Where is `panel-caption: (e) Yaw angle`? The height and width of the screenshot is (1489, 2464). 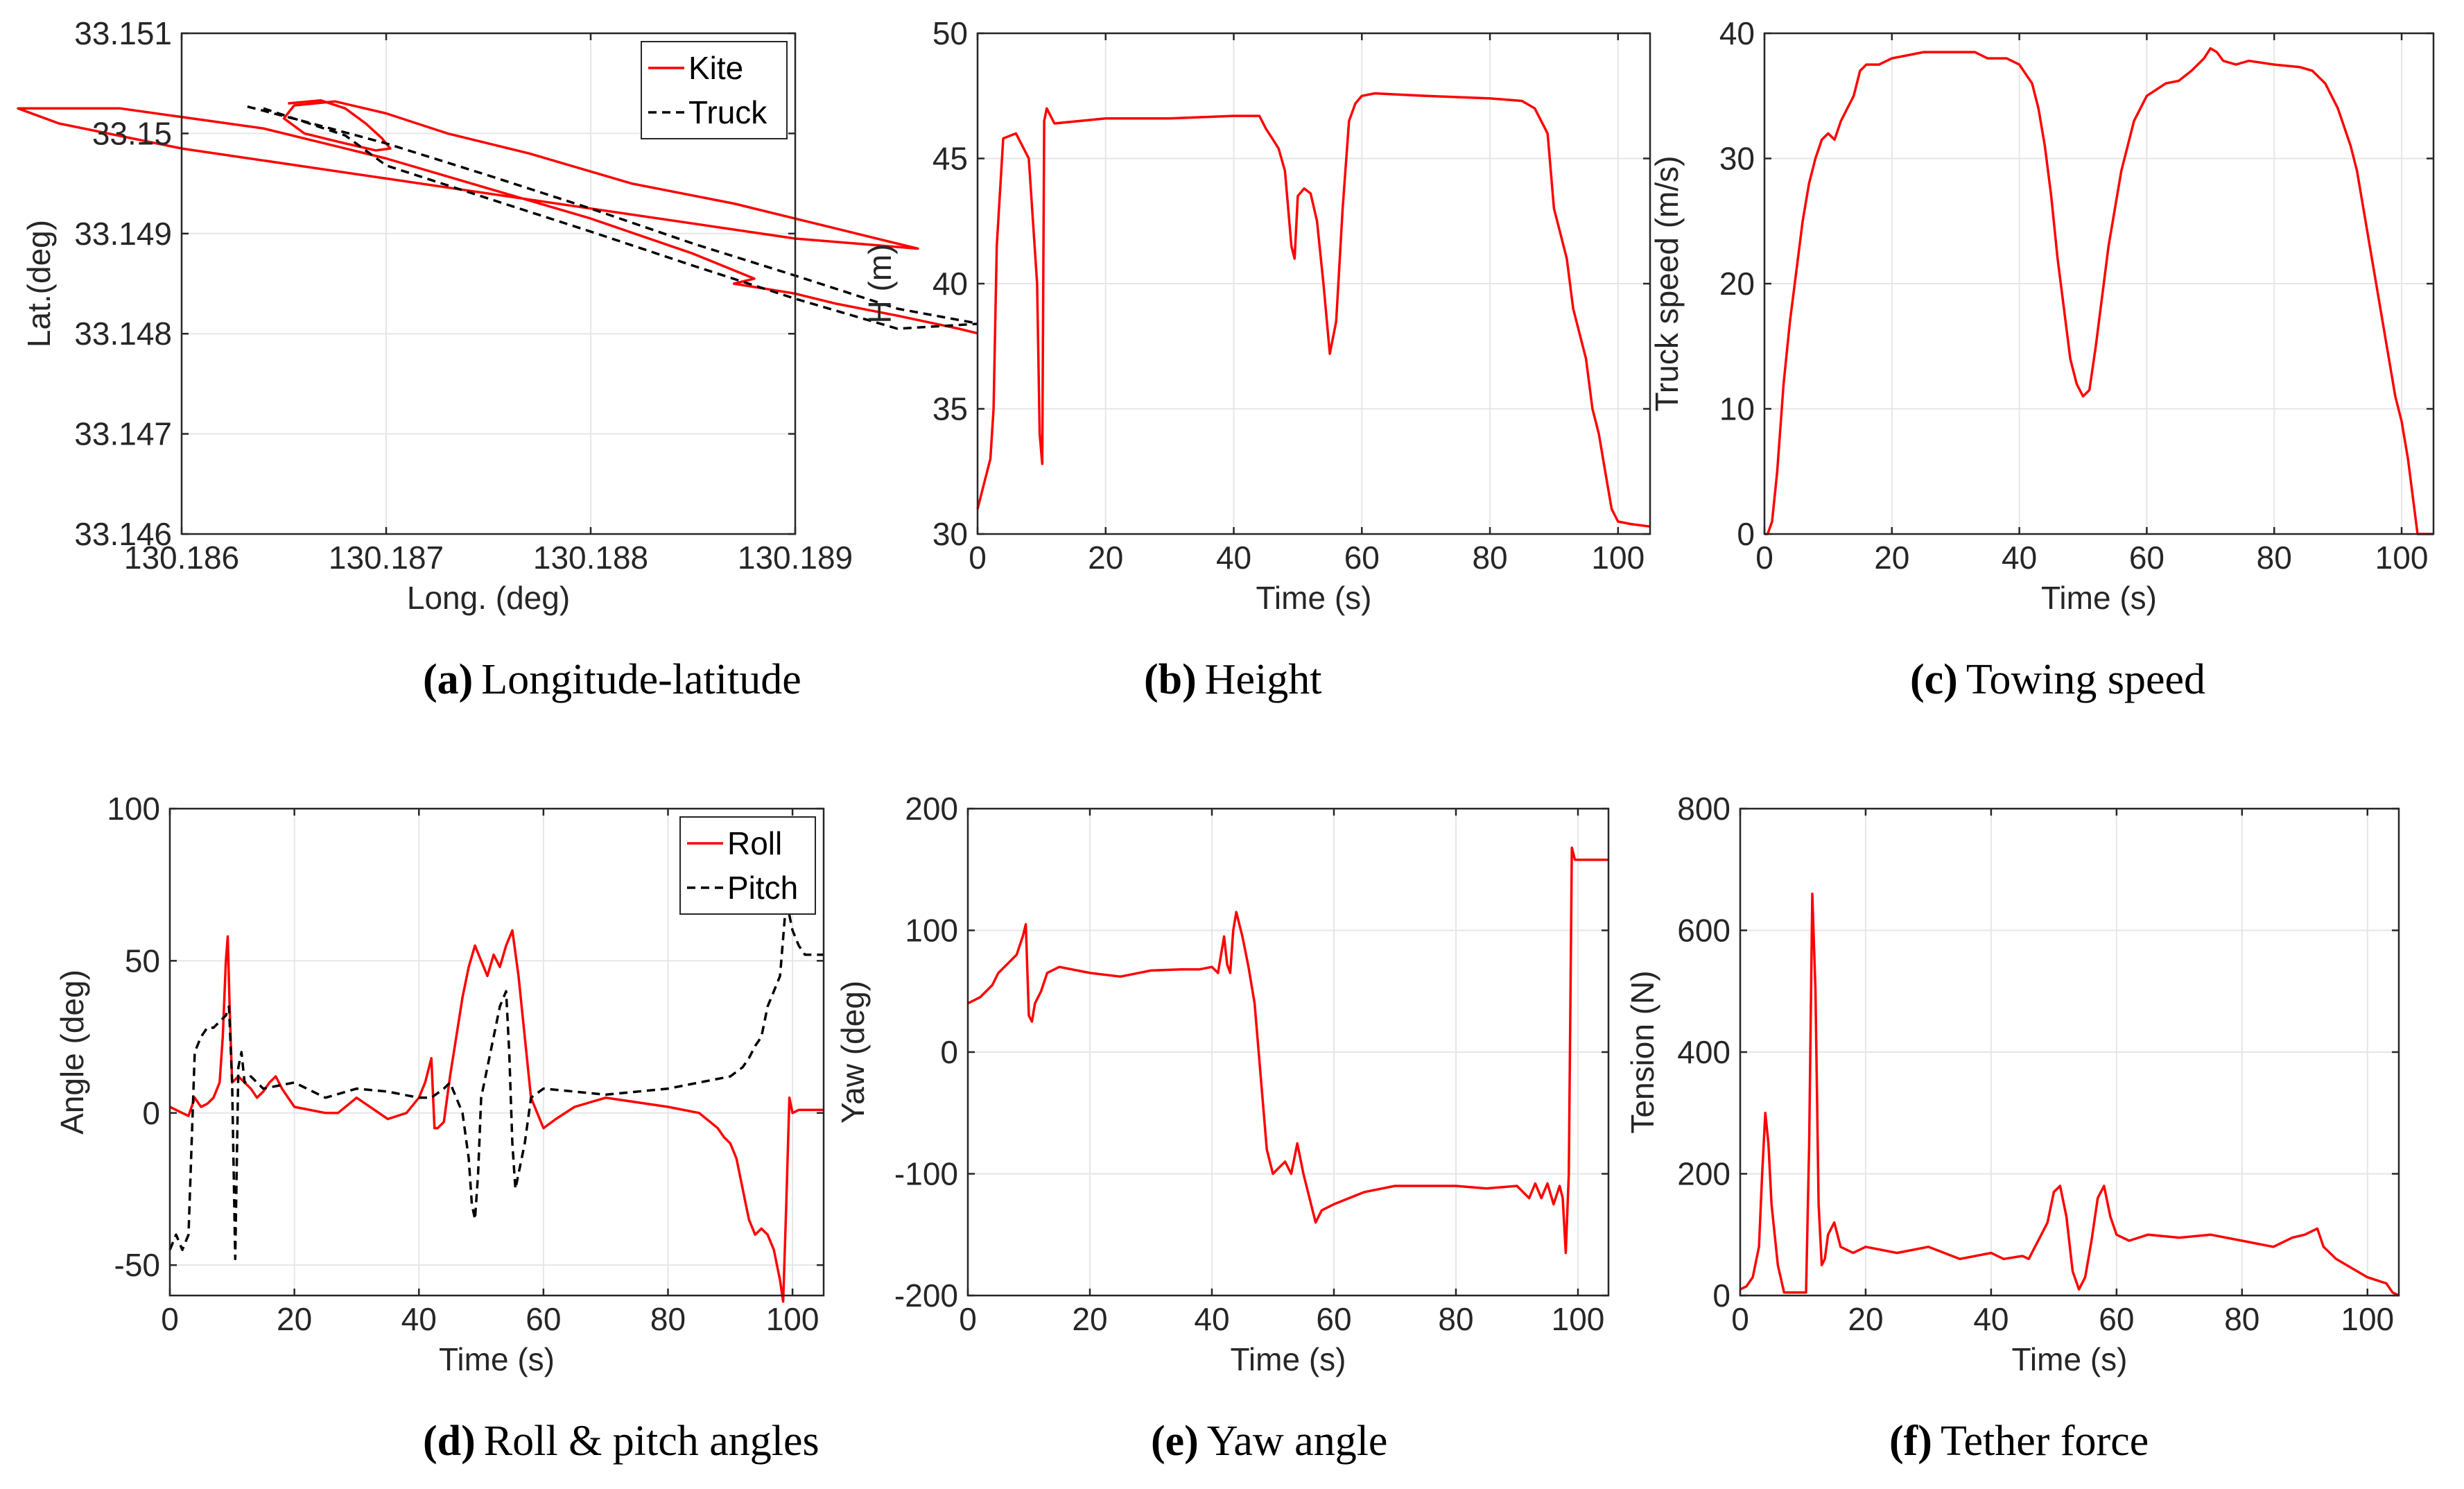
panel-caption: (e) Yaw angle is located at coordinates (1269, 1441).